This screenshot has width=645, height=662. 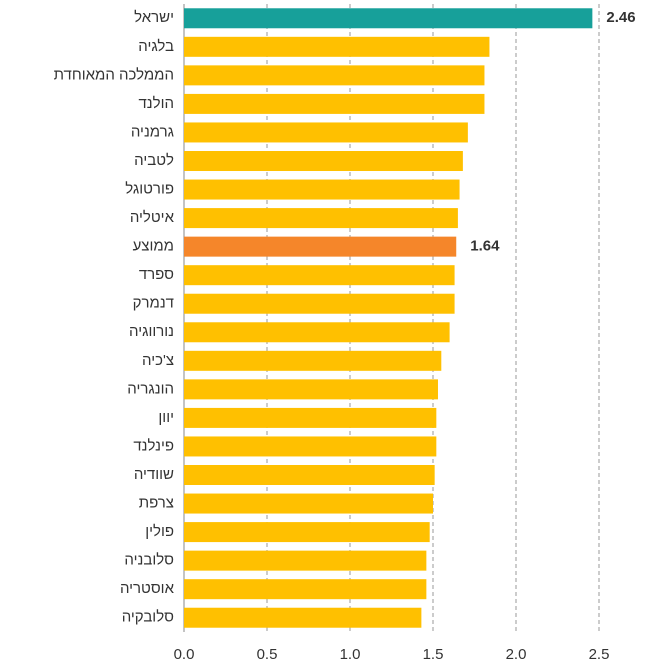 What do you see at coordinates (166, 417) in the screenshot?
I see `y-tick-label: יוון` at bounding box center [166, 417].